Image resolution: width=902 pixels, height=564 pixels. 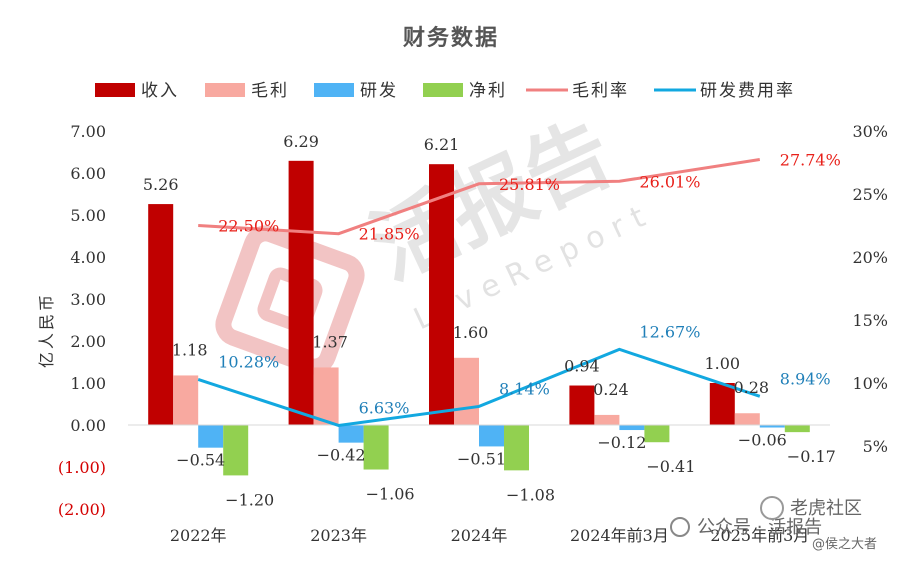 What do you see at coordinates (870, 383) in the screenshot?
I see `y2-tick-label: 10%` at bounding box center [870, 383].